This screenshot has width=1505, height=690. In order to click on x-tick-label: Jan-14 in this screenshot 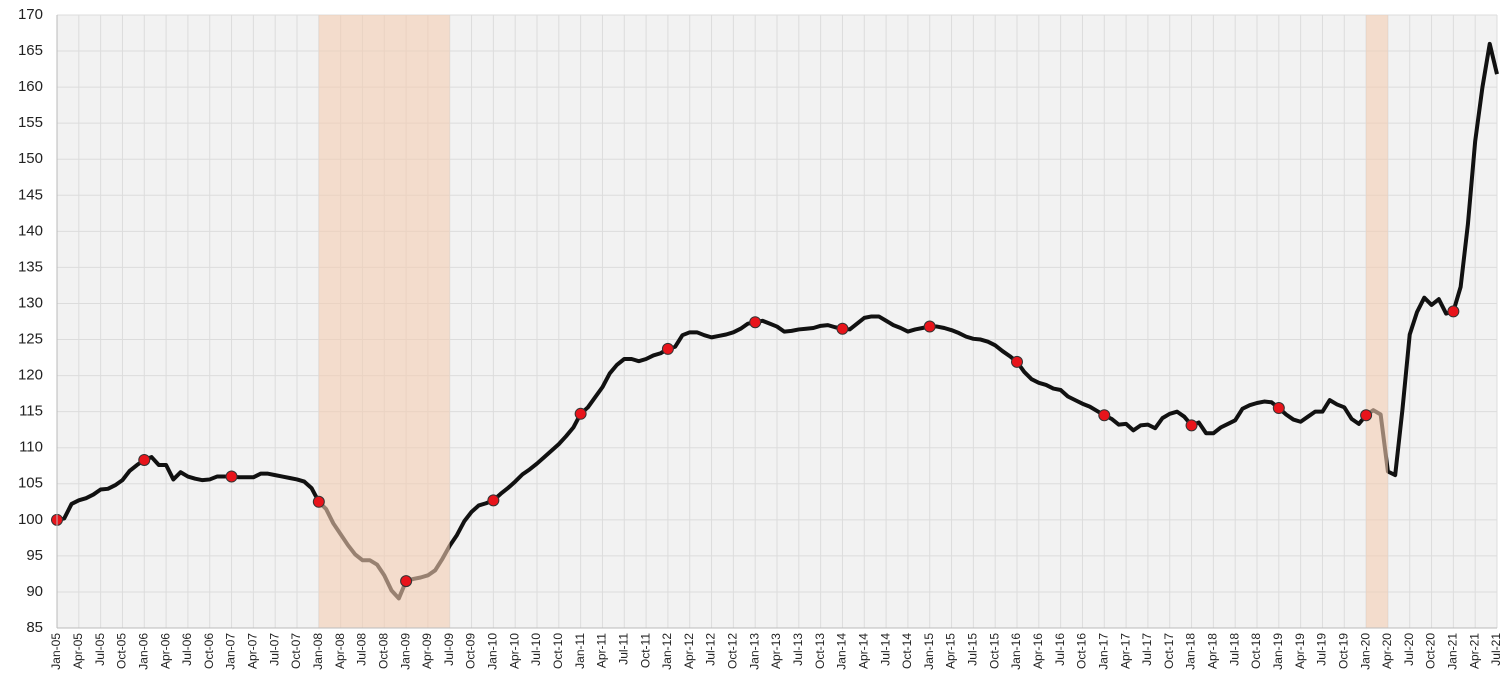, I will do `click(842, 651)`.